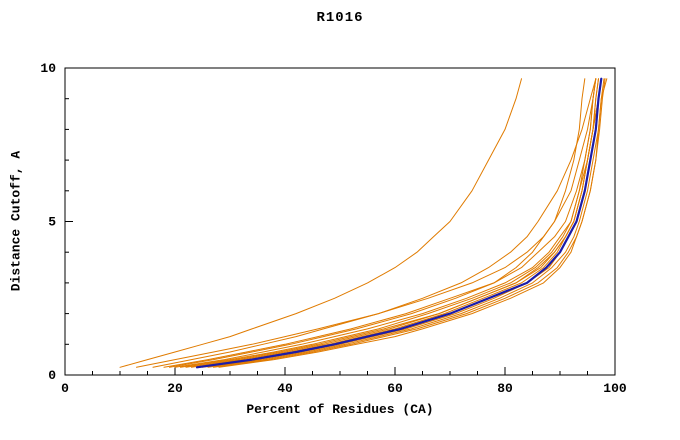 The image size is (680, 440). What do you see at coordinates (340, 409) in the screenshot?
I see `x-axis-label: Percent of Residues (CA)` at bounding box center [340, 409].